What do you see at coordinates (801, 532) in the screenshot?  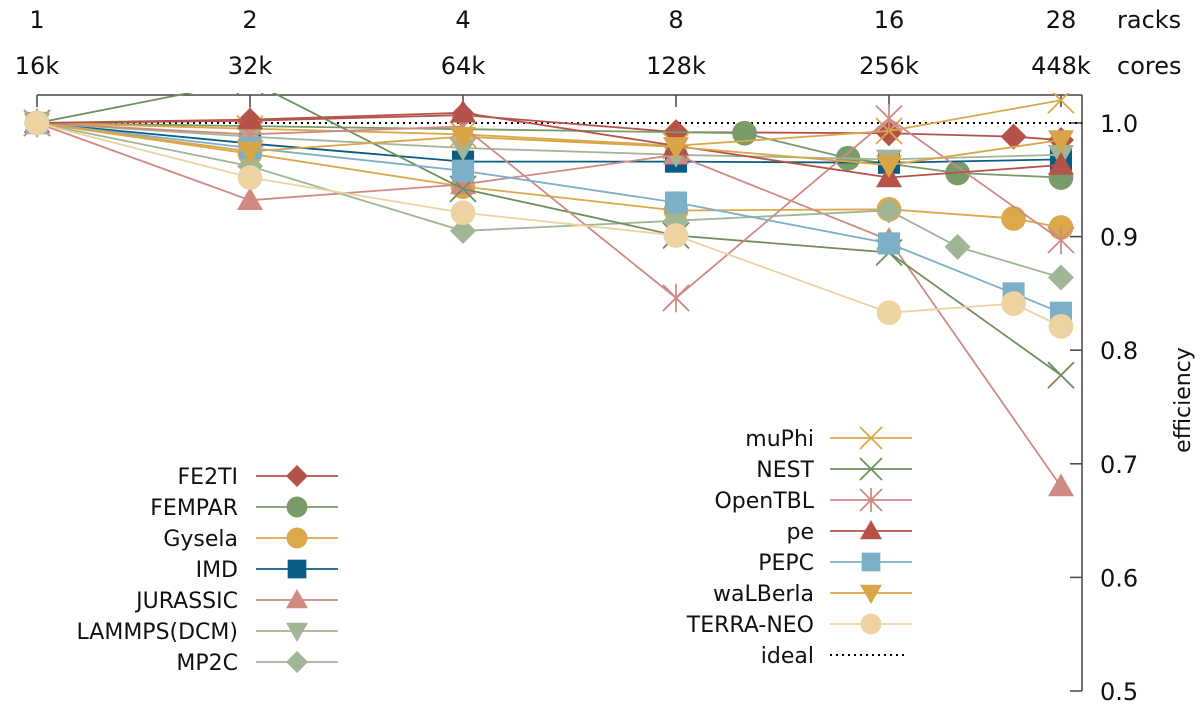 I see `legend-label: pe` at bounding box center [801, 532].